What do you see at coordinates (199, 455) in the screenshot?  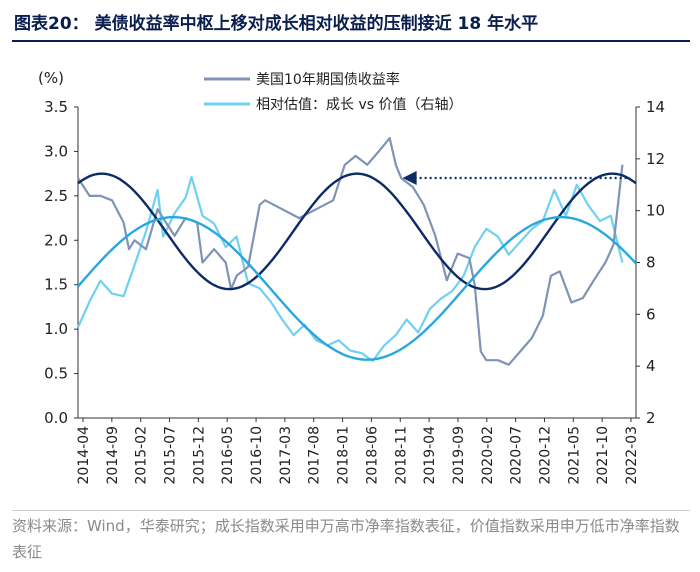 I see `x-tick-label: 2015-12` at bounding box center [199, 455].